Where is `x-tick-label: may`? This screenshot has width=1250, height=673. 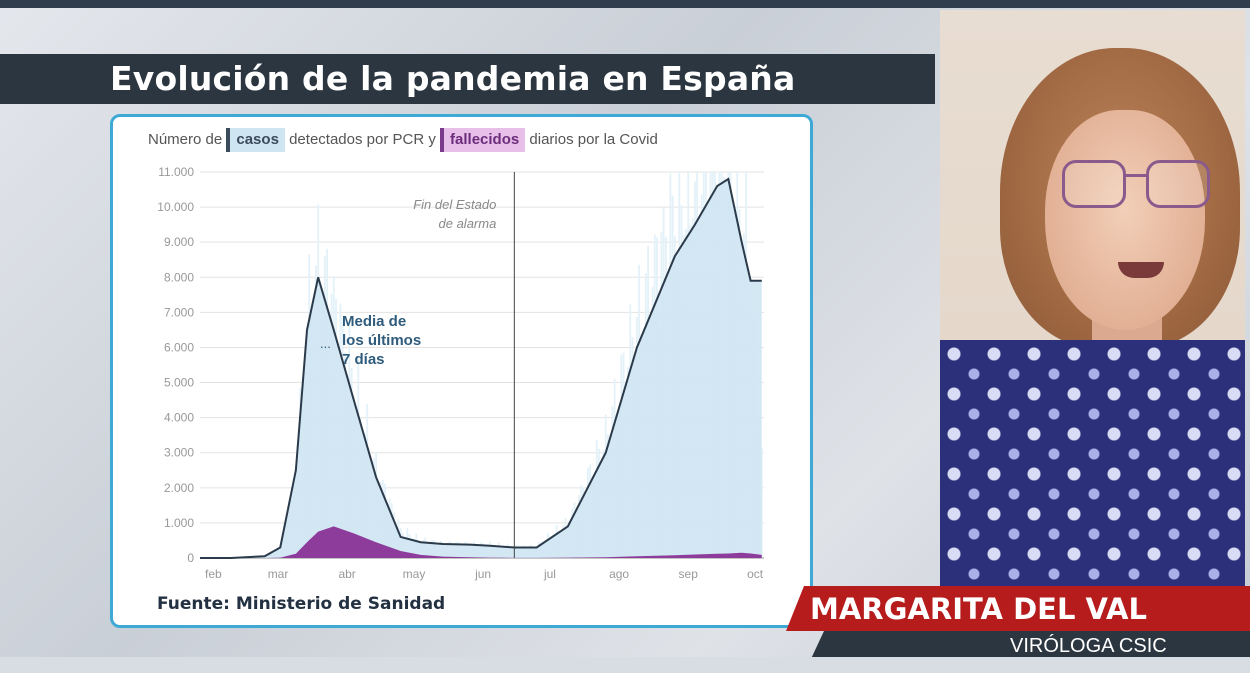 x-tick-label: may is located at coordinates (414, 574).